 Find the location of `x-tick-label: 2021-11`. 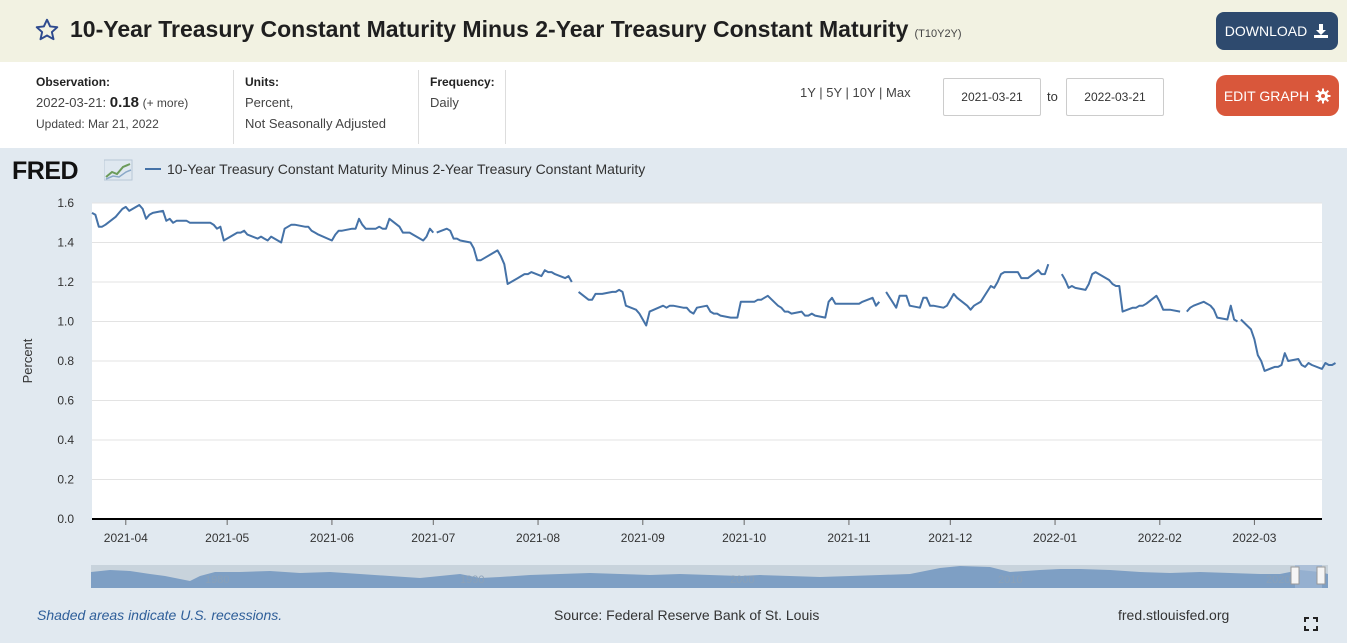

x-tick-label: 2021-11 is located at coordinates (848, 538).